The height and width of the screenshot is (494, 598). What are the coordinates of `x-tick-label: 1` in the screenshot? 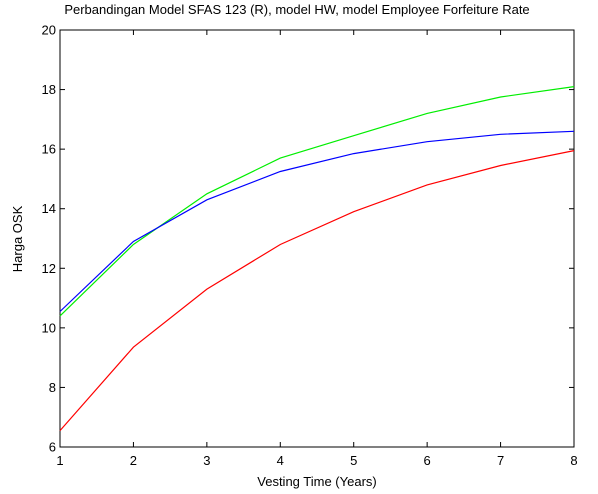 It's located at (59, 460).